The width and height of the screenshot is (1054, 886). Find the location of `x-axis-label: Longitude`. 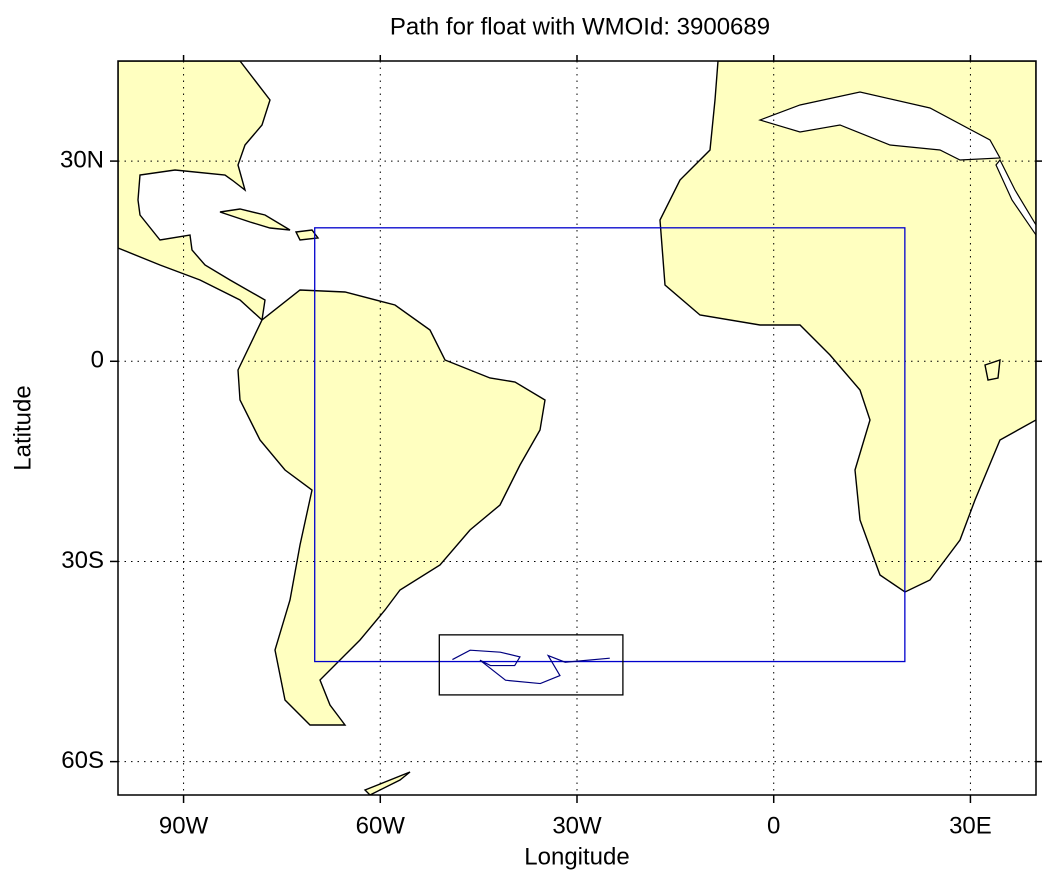

x-axis-label: Longitude is located at coordinates (576, 856).